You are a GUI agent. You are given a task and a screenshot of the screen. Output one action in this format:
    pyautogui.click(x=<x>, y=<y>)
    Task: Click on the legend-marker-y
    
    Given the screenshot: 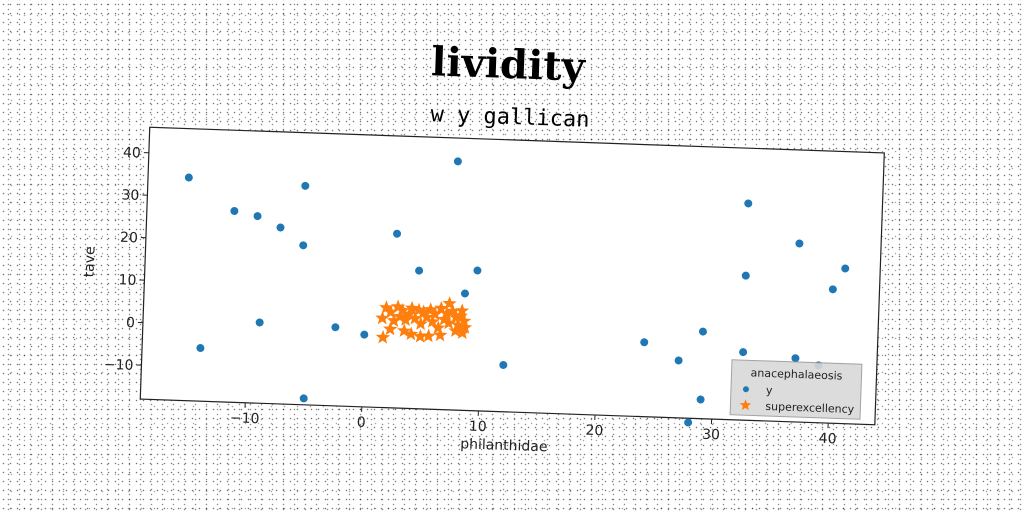 What is the action you would take?
    pyautogui.click(x=745, y=389)
    